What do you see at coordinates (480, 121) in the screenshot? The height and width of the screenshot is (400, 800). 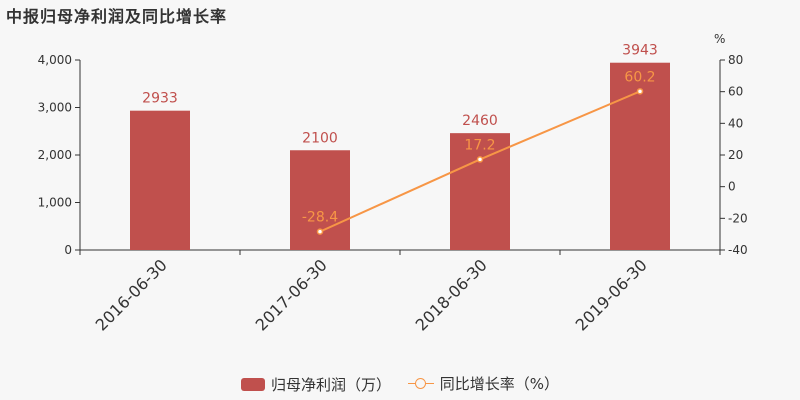 I see `bar-value-label: 2460` at bounding box center [480, 121].